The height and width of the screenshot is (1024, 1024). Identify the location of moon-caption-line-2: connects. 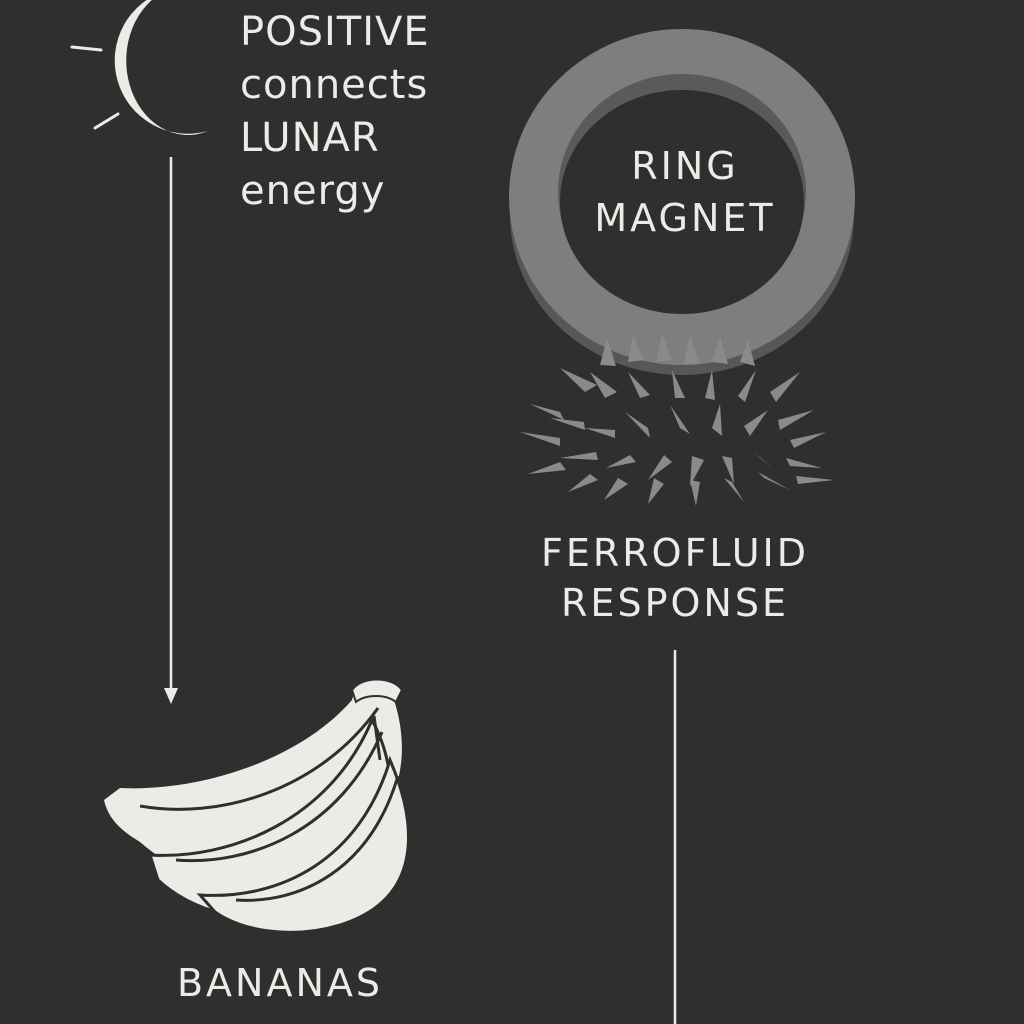
(334, 85).